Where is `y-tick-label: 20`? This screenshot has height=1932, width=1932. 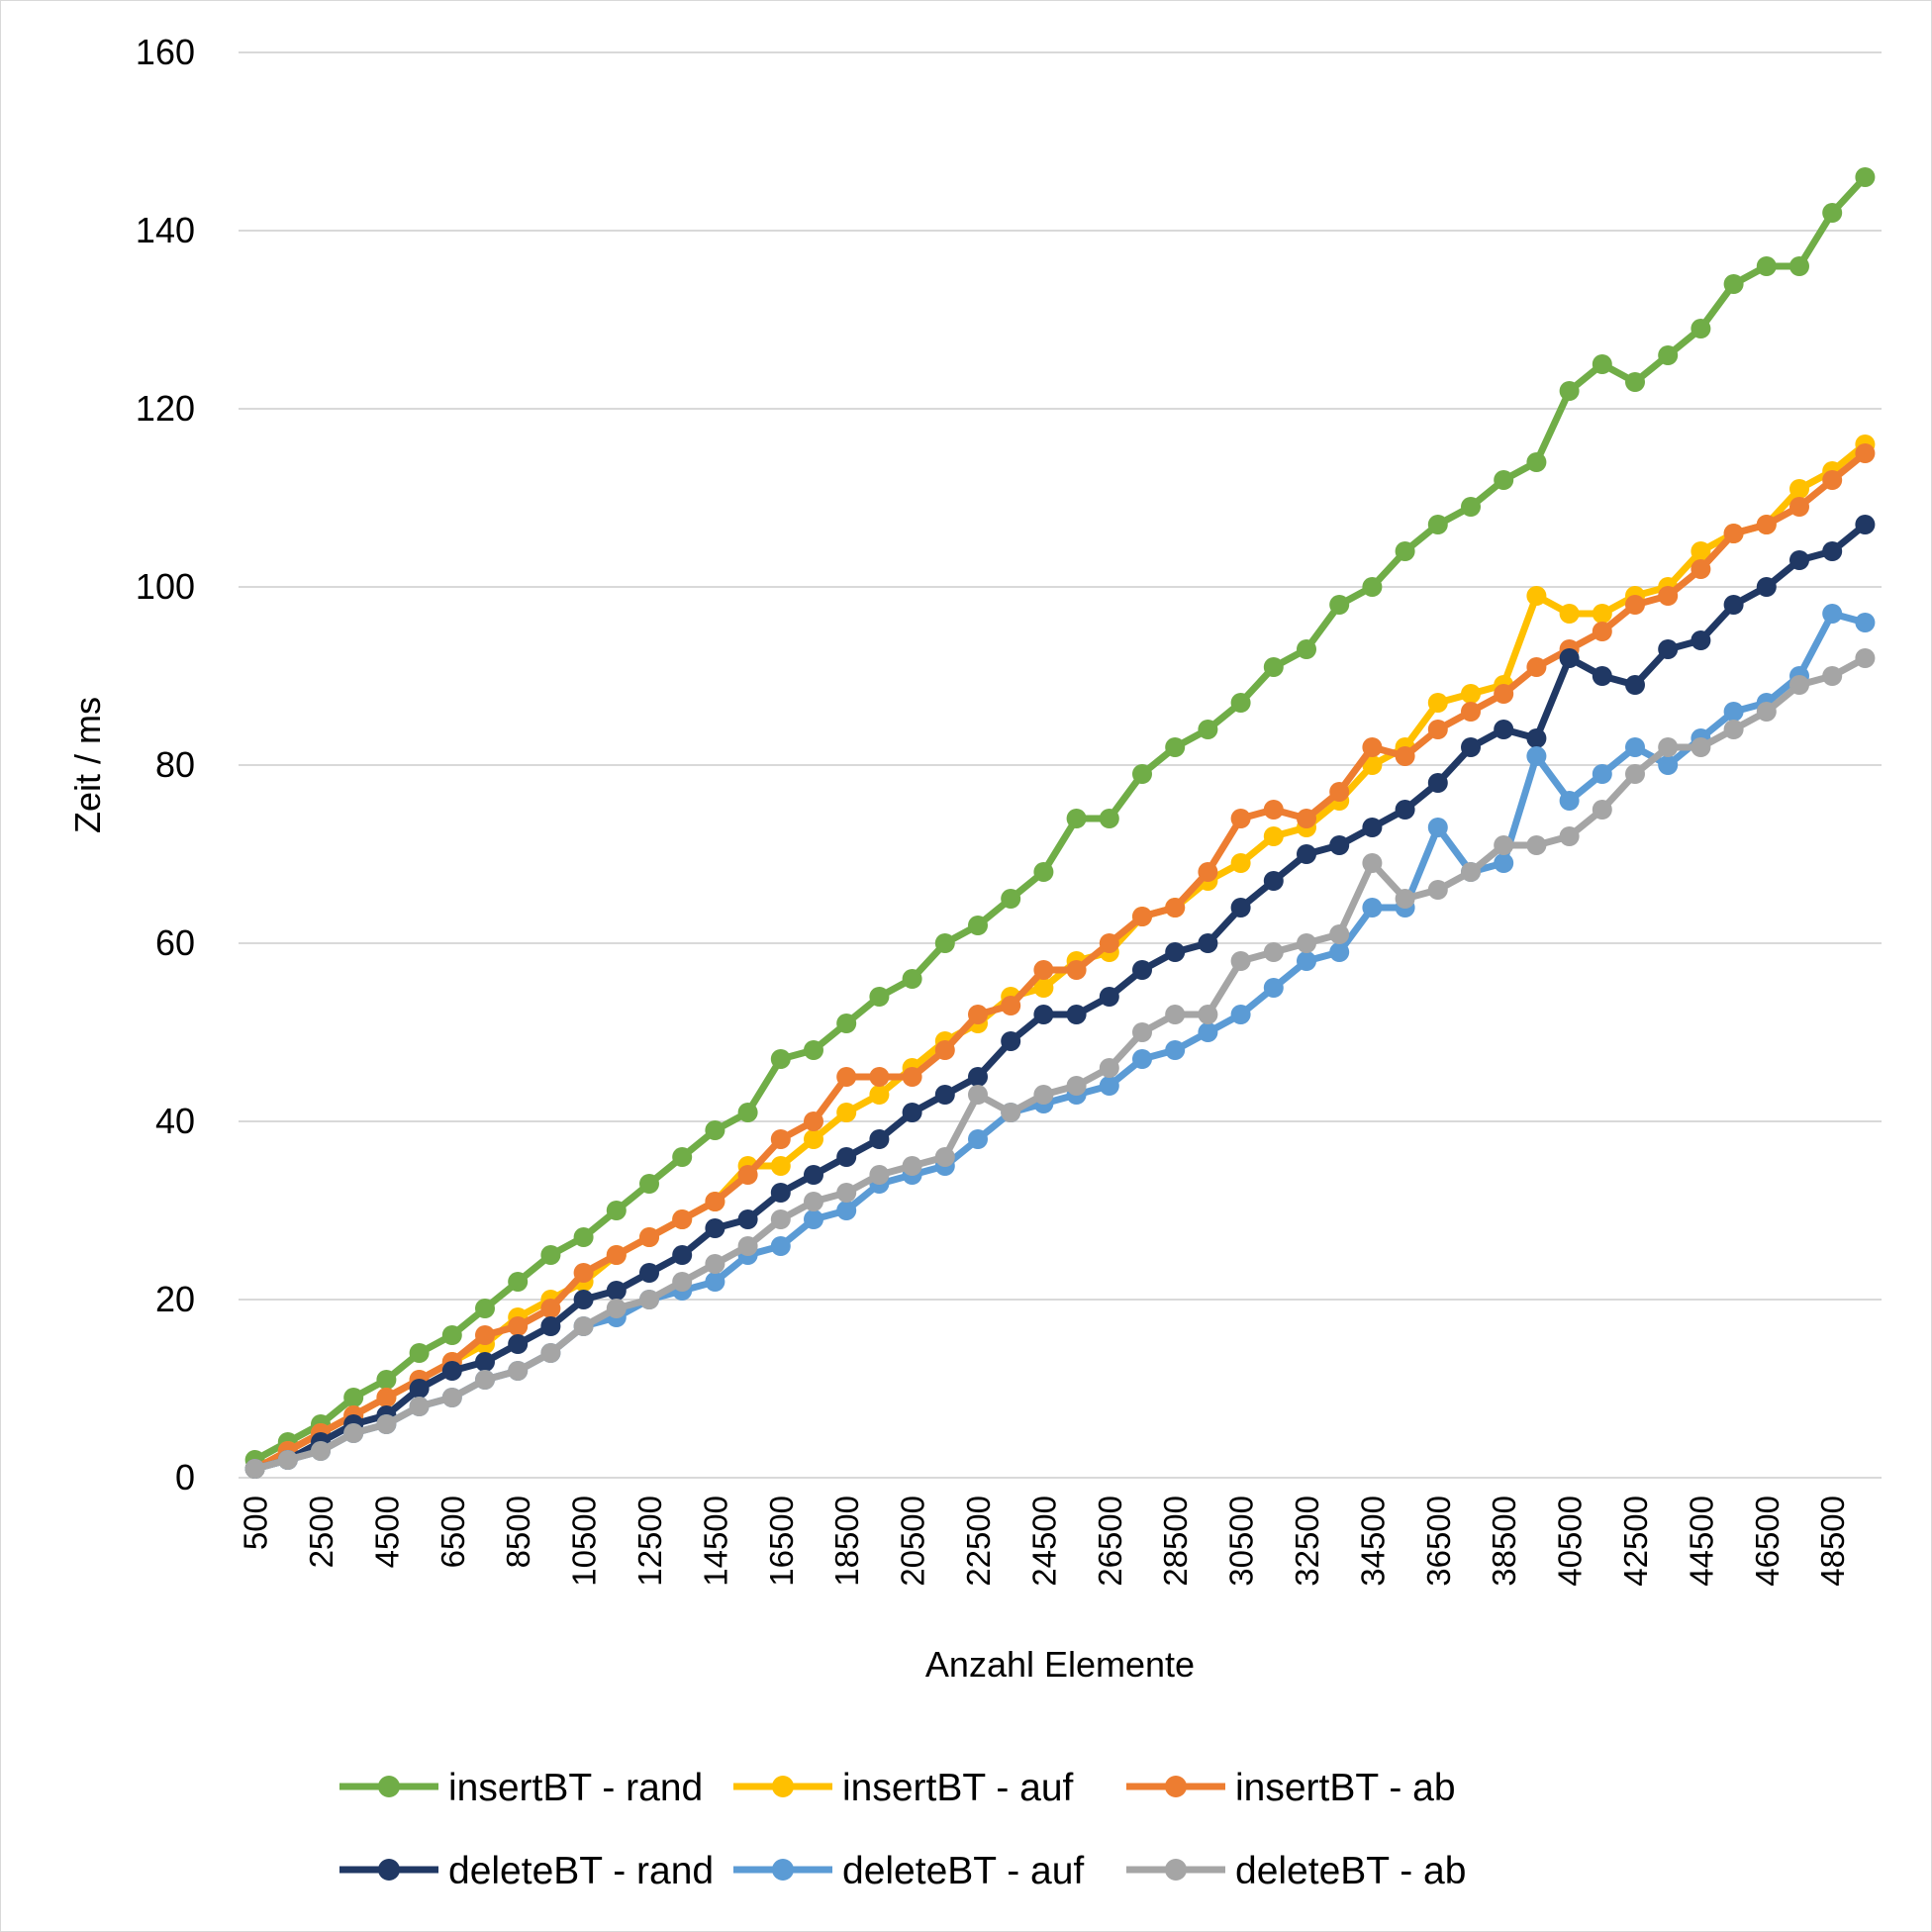
y-tick-label: 20 is located at coordinates (175, 1299).